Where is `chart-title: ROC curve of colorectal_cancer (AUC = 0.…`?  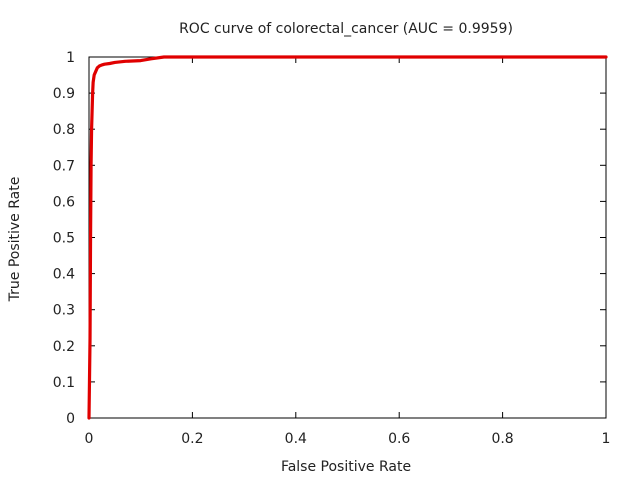 chart-title: ROC curve of colorectal_cancer (AUC = 0.… is located at coordinates (346, 29).